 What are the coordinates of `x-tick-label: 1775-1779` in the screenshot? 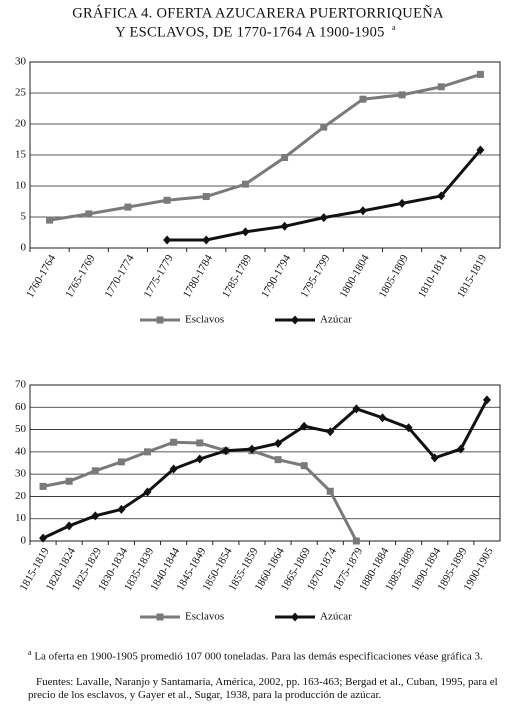 It's located at (159, 276).